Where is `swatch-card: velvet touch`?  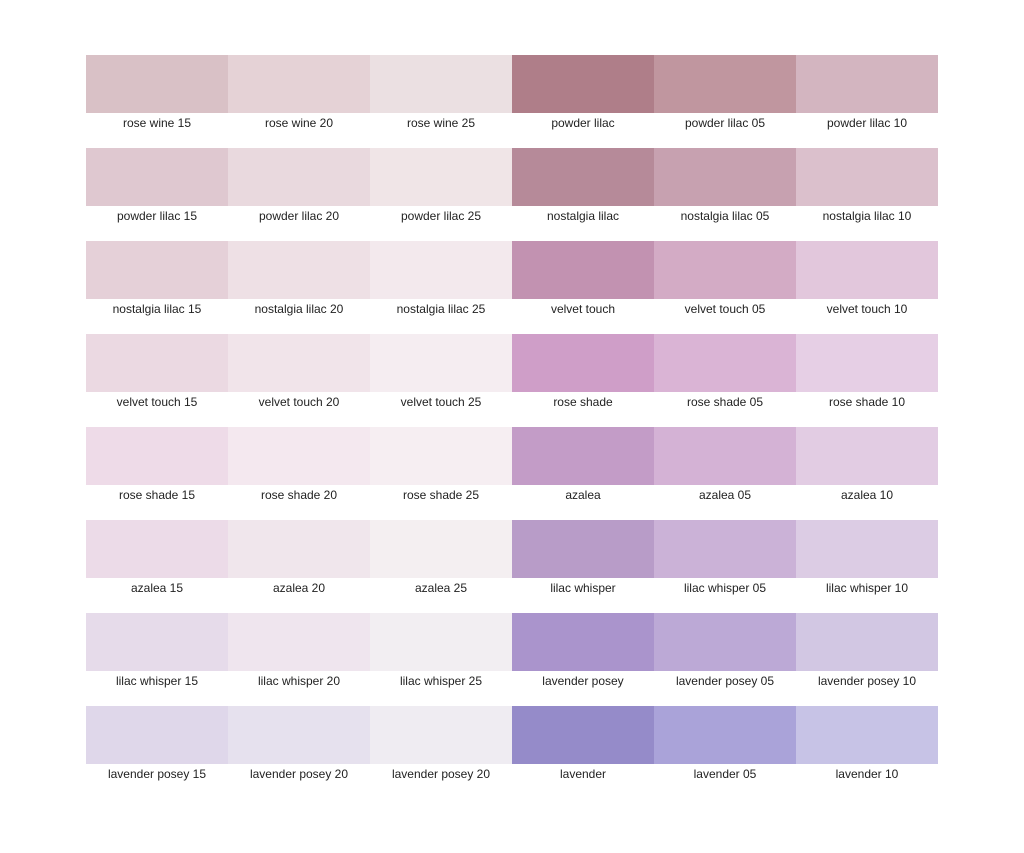 swatch-card: velvet touch is located at coordinates (583, 287).